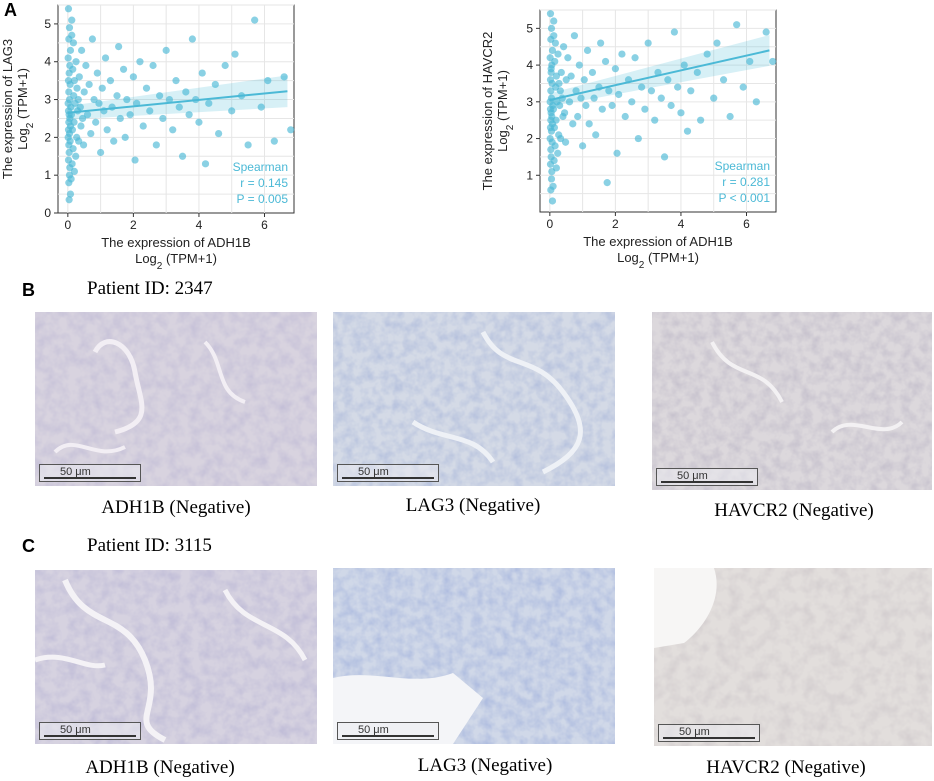 This screenshot has width=934, height=781. What do you see at coordinates (786, 767) in the screenshot?
I see `caption-c-havcr2: HAVCR2 (Negative)` at bounding box center [786, 767].